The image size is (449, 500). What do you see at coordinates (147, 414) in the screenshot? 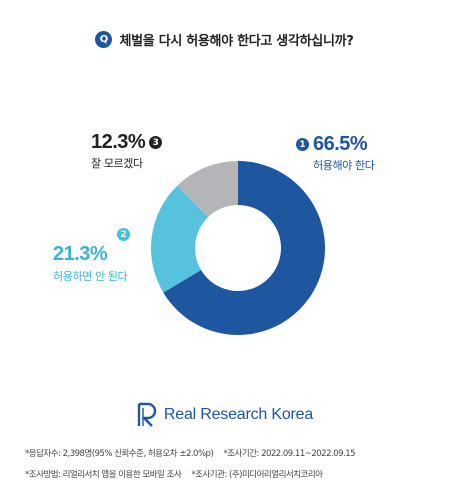
I see `brand-logo-icon` at bounding box center [147, 414].